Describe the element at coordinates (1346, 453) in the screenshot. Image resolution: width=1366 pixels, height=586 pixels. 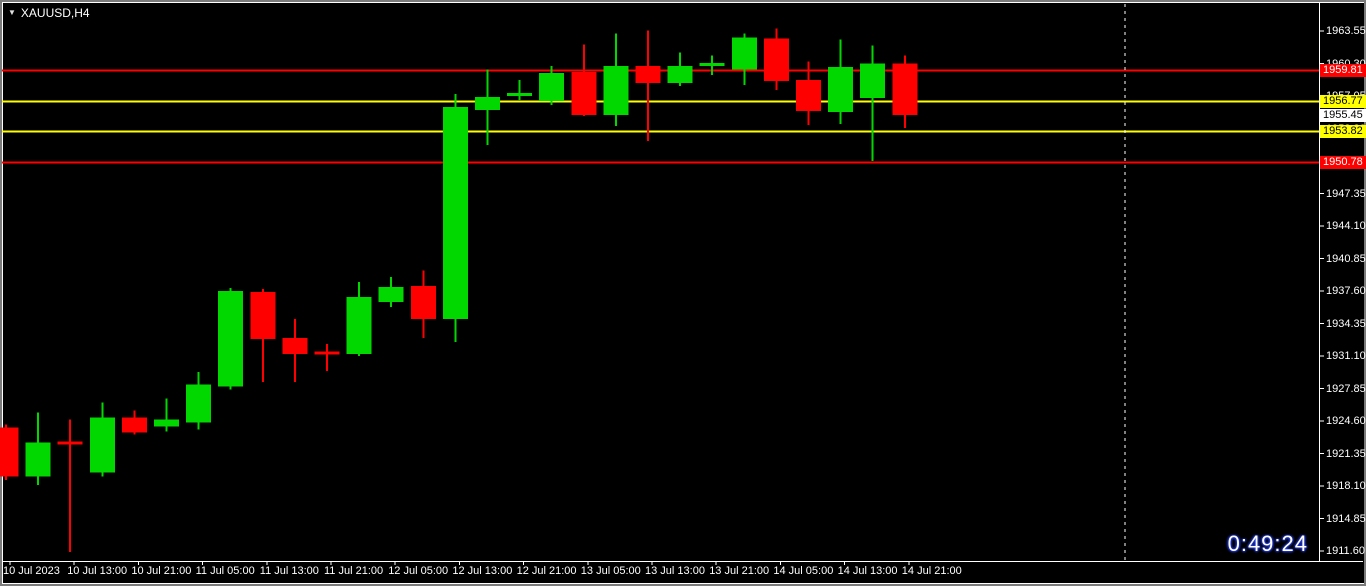
I see `price-tick-label: 1921.35` at that location.